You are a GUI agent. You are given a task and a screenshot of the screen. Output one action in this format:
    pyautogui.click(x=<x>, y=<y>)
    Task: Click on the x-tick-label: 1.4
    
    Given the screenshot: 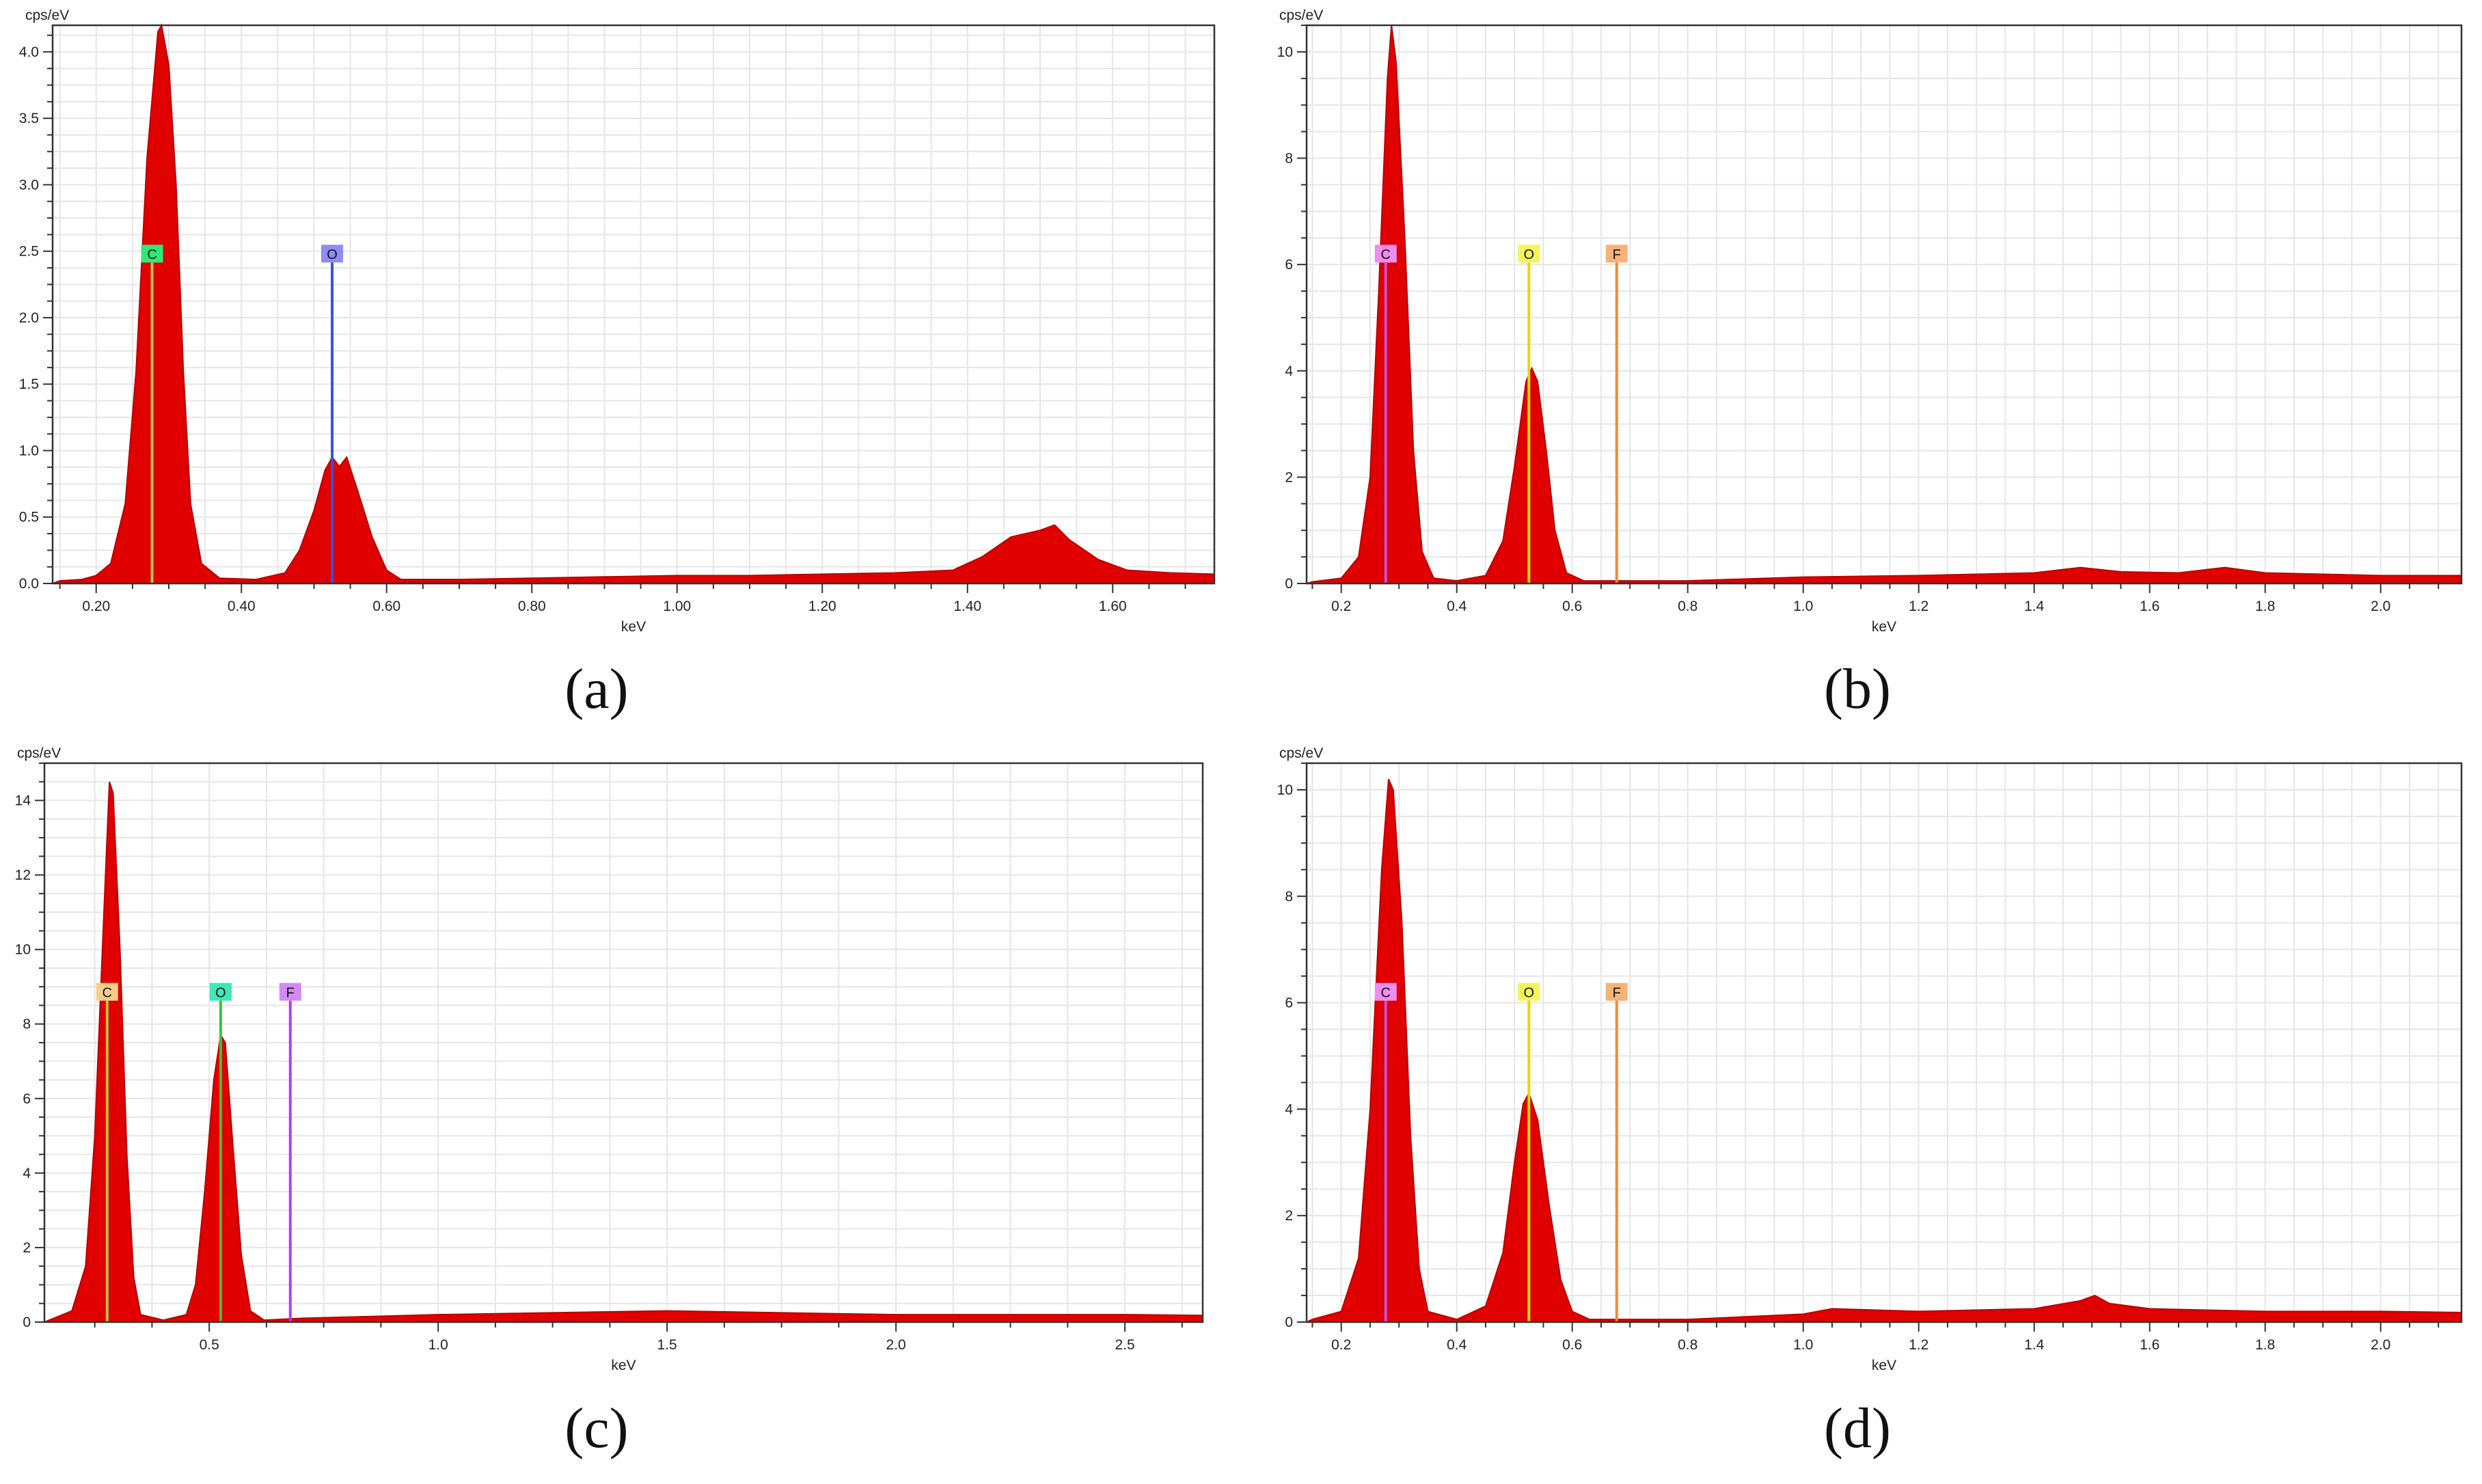 What is the action you would take?
    pyautogui.click(x=2034, y=607)
    